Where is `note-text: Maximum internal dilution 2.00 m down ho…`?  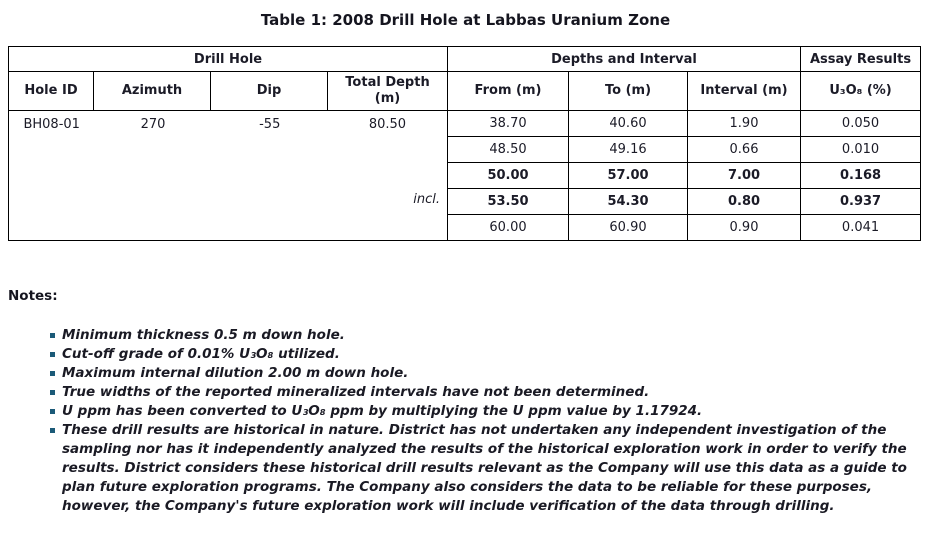
note-text: Maximum internal dilution 2.00 m down ho… is located at coordinates (235, 373).